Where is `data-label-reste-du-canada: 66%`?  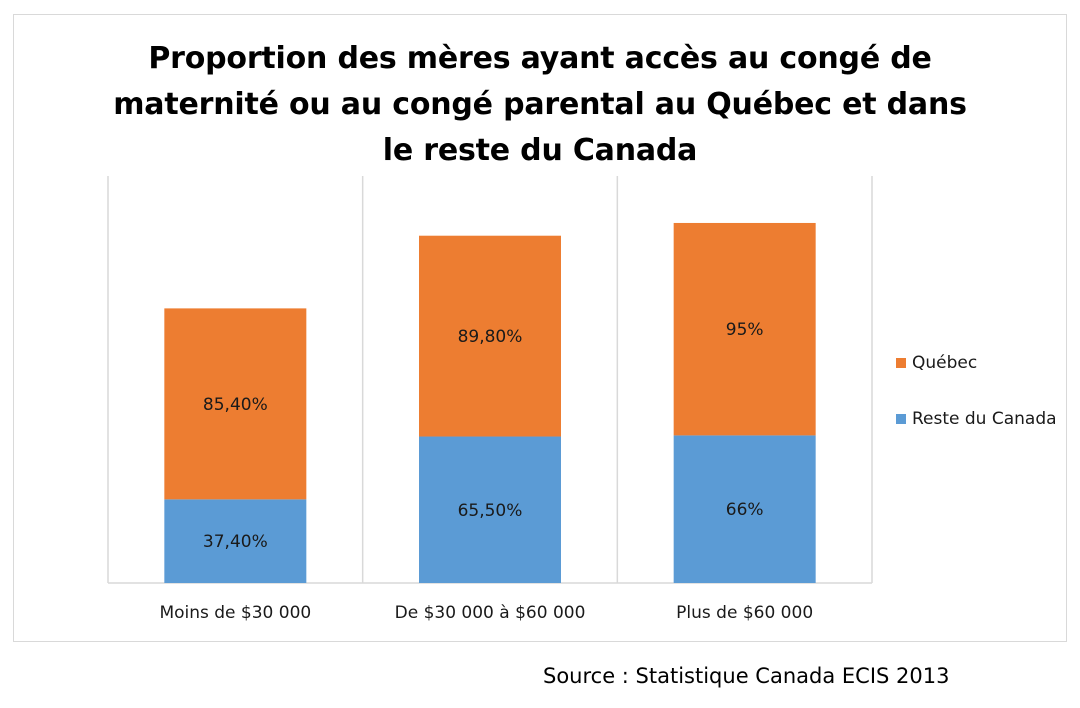
data-label-reste-du-canada: 66% is located at coordinates (745, 510).